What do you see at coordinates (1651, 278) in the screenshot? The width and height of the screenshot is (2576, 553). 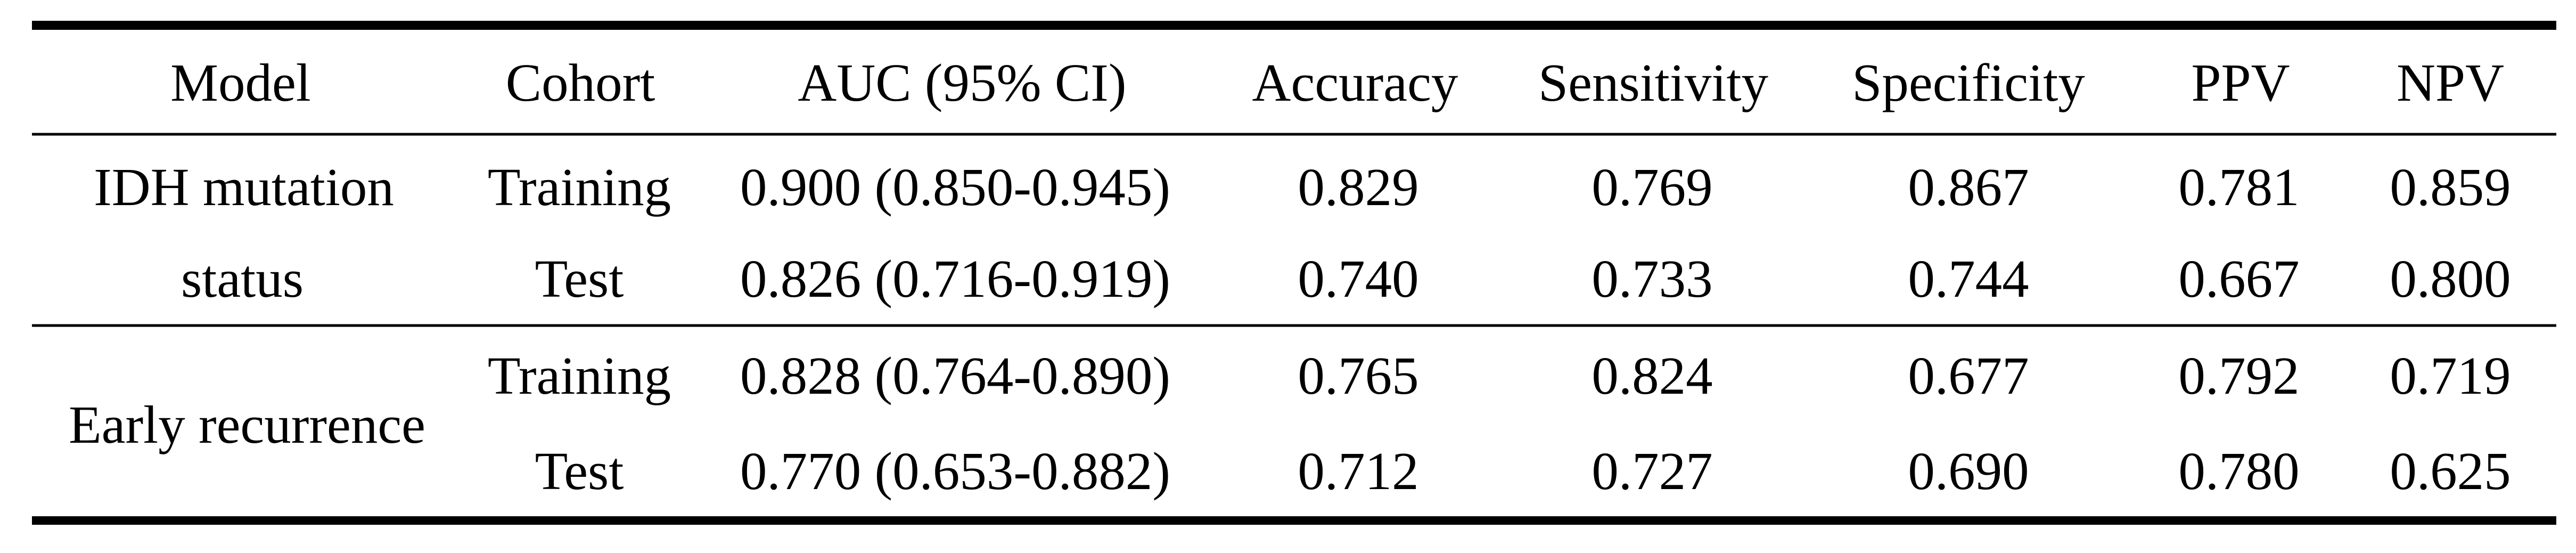 I see `svg-text: 0.733` at bounding box center [1651, 278].